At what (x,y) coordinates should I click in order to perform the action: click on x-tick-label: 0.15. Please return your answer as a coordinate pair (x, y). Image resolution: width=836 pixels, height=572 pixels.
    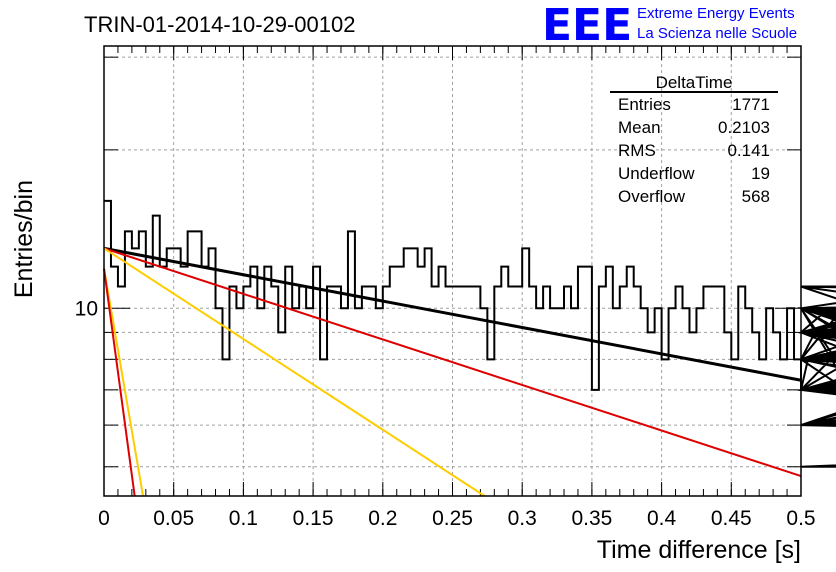
    Looking at the image, I should click on (313, 518).